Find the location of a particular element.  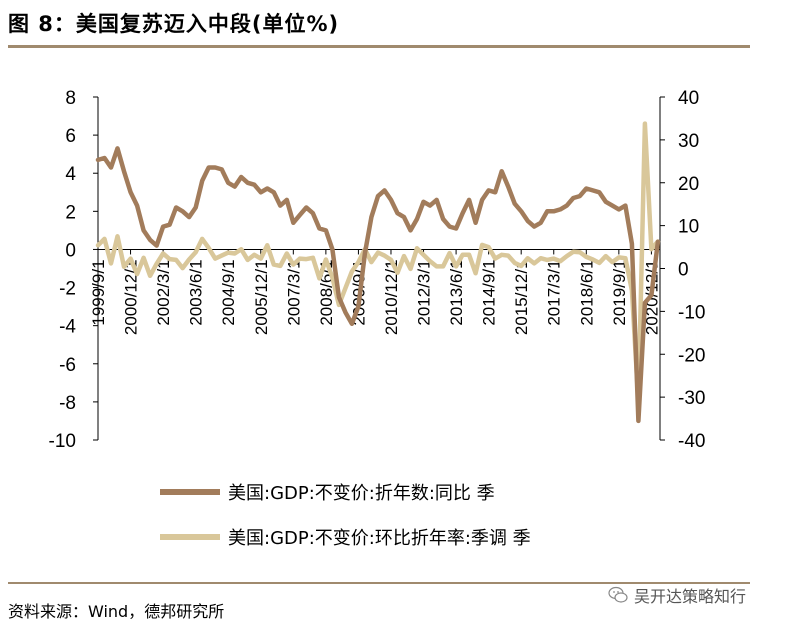

right-tick-label: -40 is located at coordinates (691, 441).